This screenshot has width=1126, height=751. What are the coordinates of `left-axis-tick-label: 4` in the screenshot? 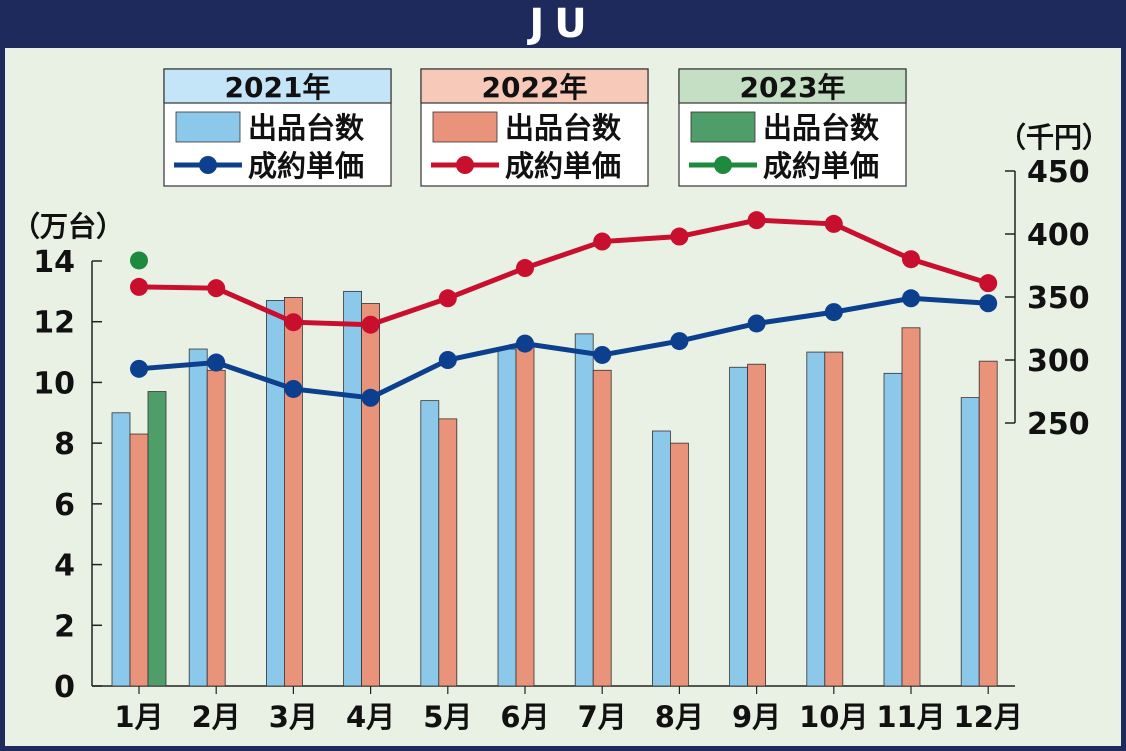 It's located at (64, 566).